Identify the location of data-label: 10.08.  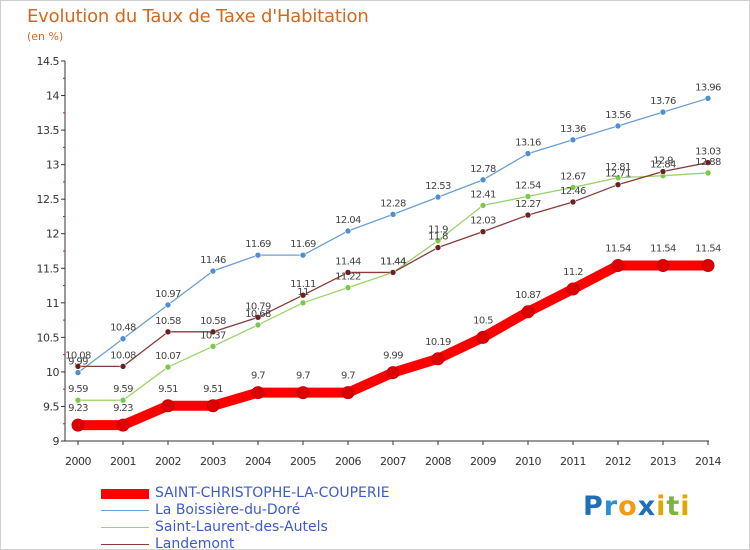
(78, 355).